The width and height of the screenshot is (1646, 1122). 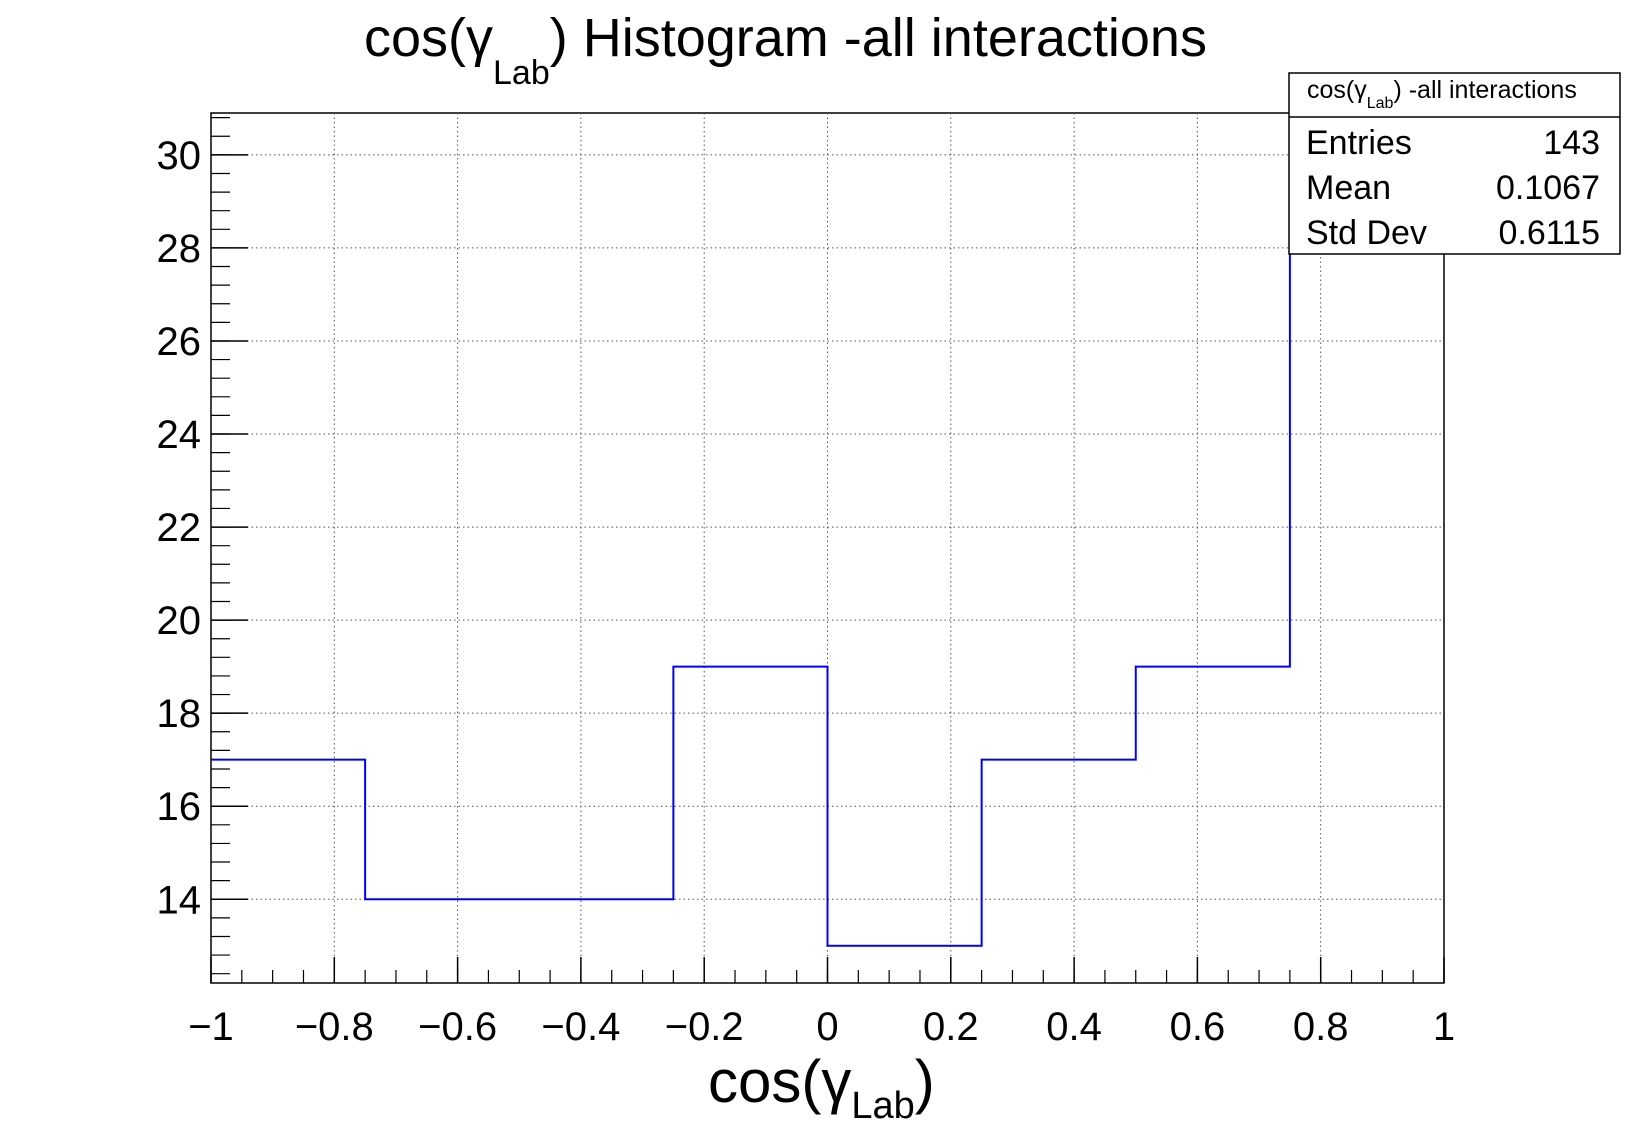 What do you see at coordinates (457, 1027) in the screenshot?
I see `x-tick-label: −0.6` at bounding box center [457, 1027].